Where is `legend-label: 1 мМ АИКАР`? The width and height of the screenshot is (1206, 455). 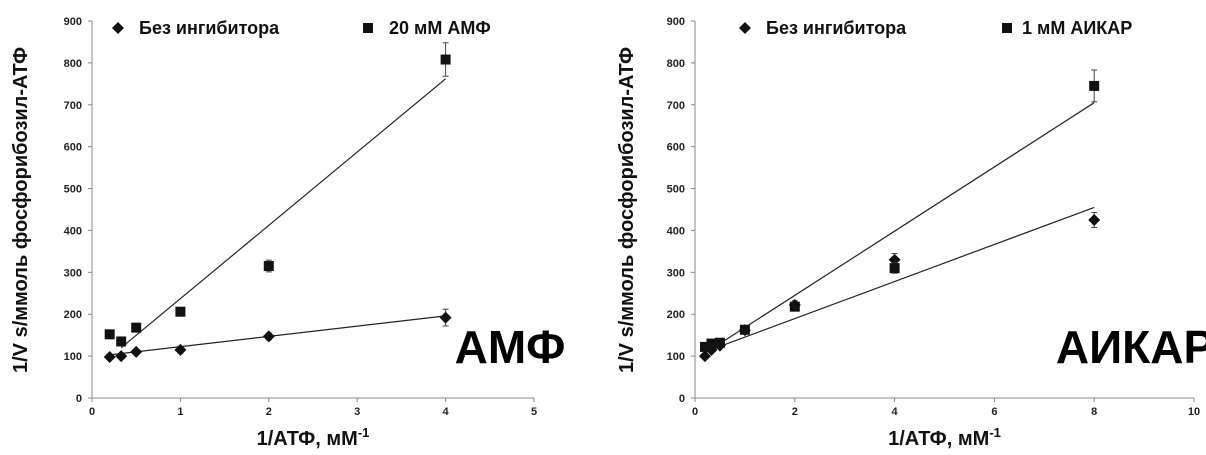
legend-label: 1 мМ АИКАР is located at coordinates (1077, 28).